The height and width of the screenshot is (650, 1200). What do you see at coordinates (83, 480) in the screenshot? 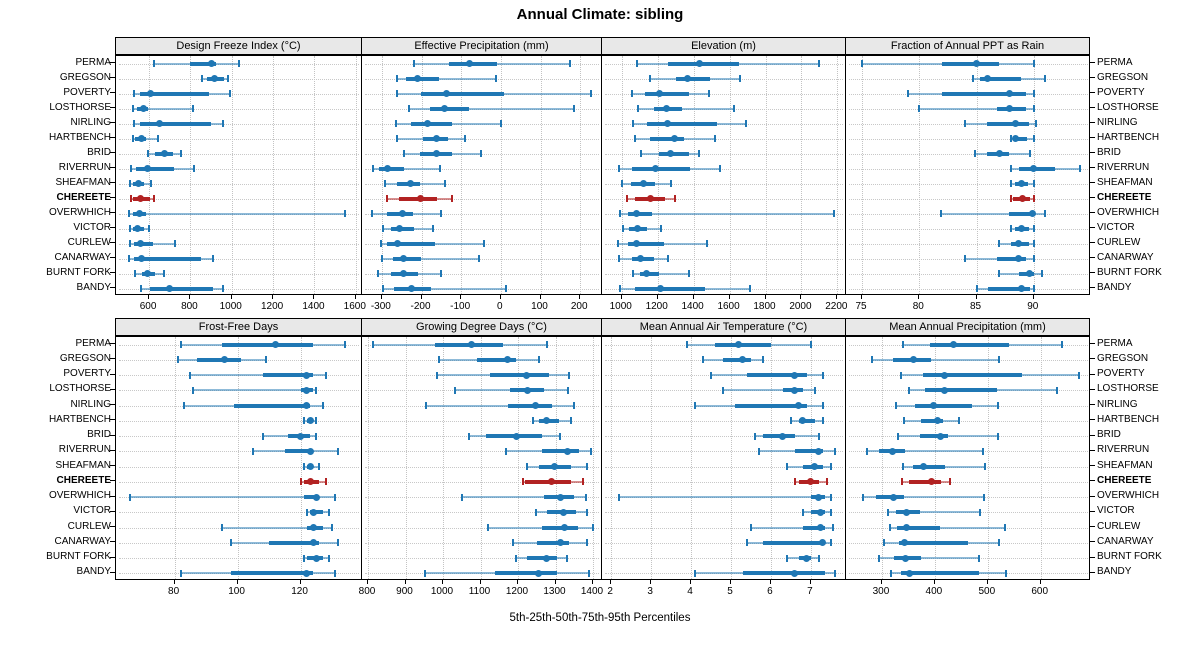
I see `station-label-left: CHEREETE` at bounding box center [83, 480].